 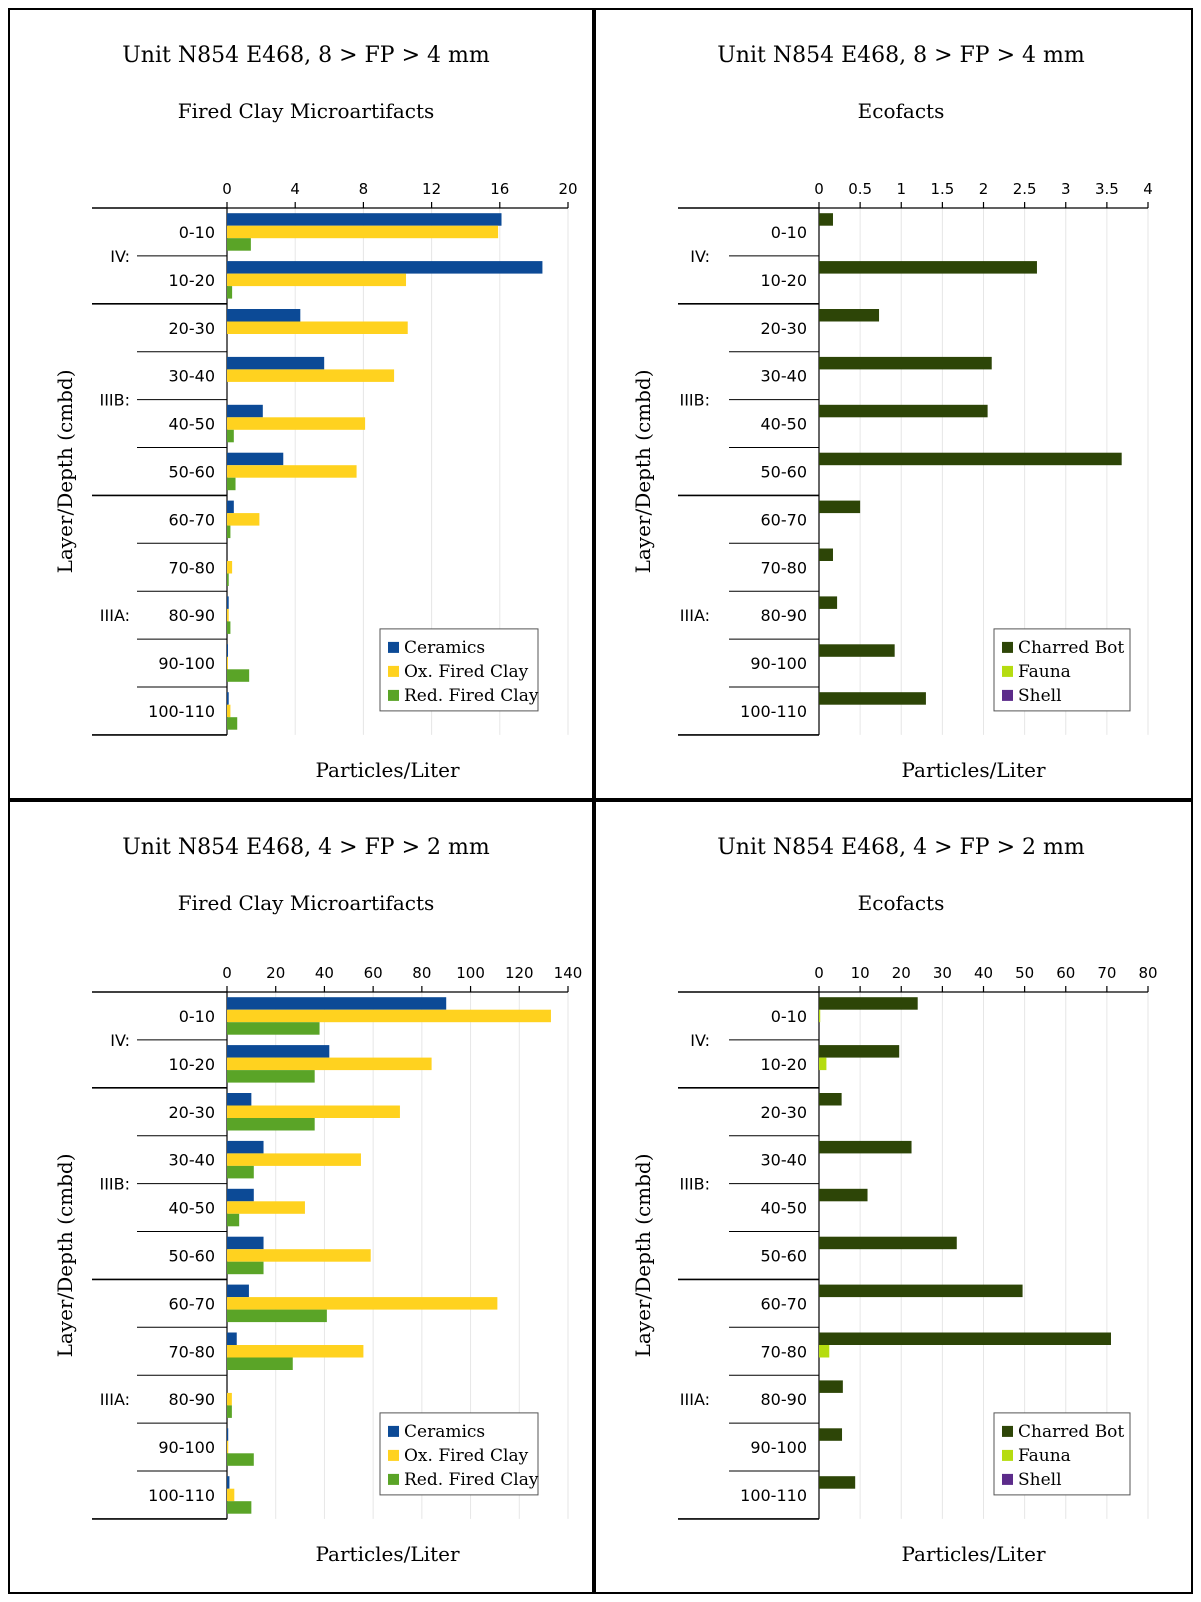 What do you see at coordinates (192, 471) in the screenshot?
I see `category-label: 50-60` at bounding box center [192, 471].